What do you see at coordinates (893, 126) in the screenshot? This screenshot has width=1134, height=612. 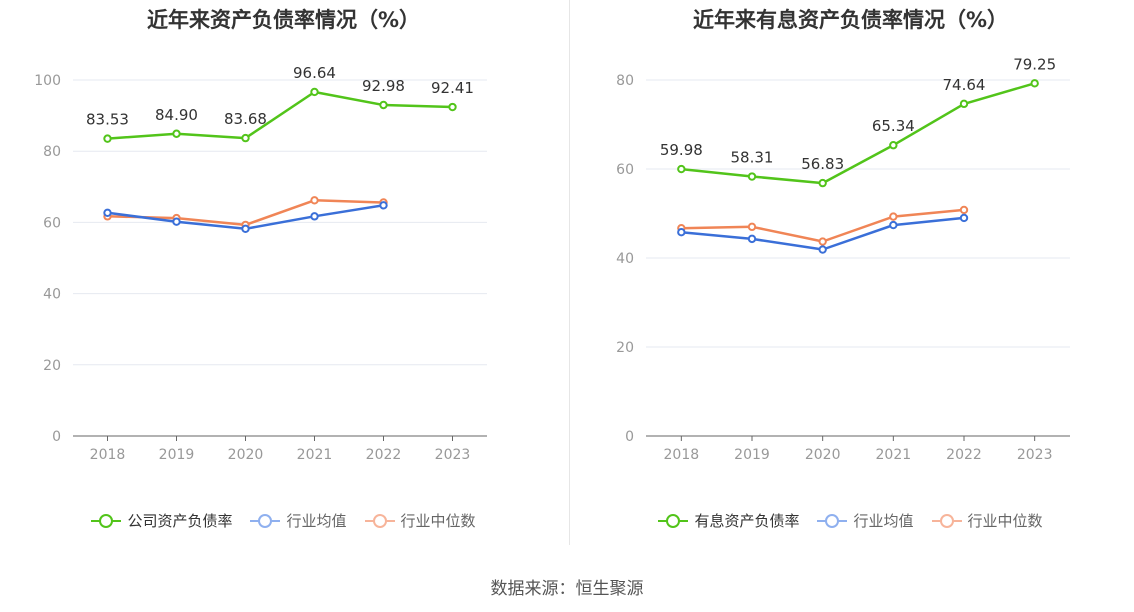 I see `data-label: 65.34` at bounding box center [893, 126].